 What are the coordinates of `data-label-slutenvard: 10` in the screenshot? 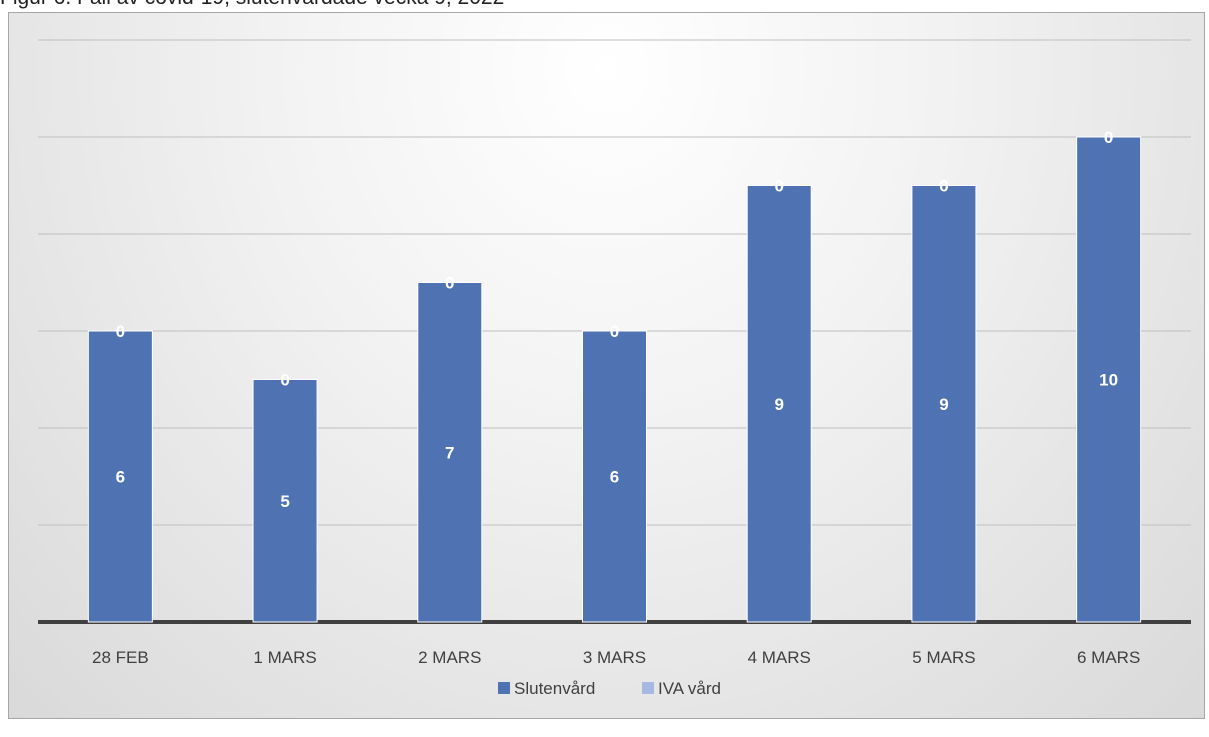 It's located at (1108, 380).